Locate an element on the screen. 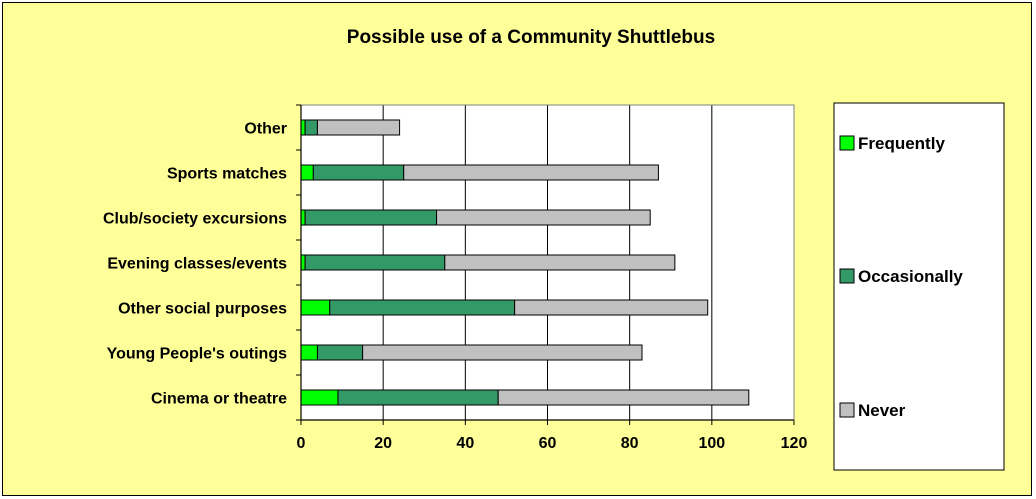 The width and height of the screenshot is (1036, 499). x-tick-label: 100 is located at coordinates (711, 443).